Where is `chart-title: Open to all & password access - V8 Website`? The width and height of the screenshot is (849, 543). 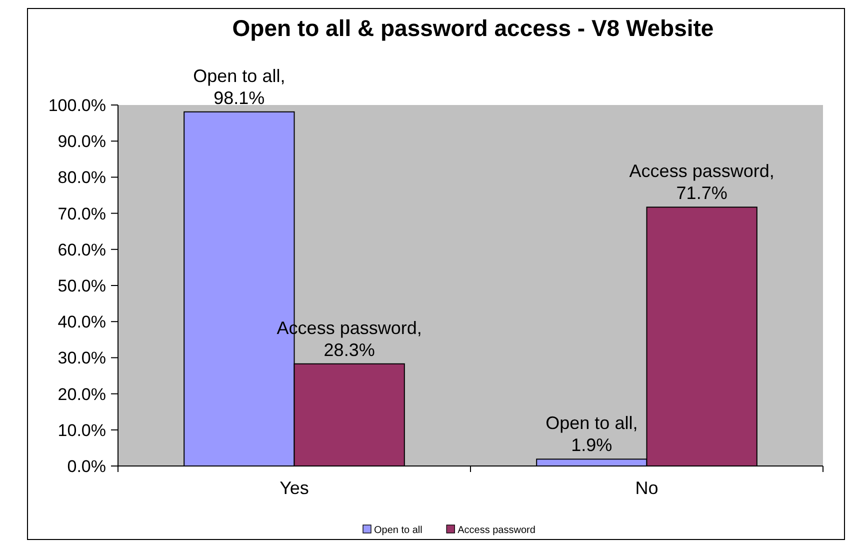
chart-title: Open to all & password access - V8 Website is located at coordinates (473, 28).